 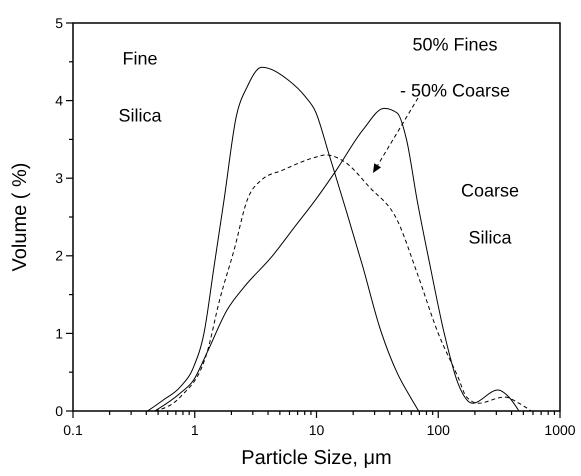 I want to click on y-tick-label: 5, so click(x=59, y=22).